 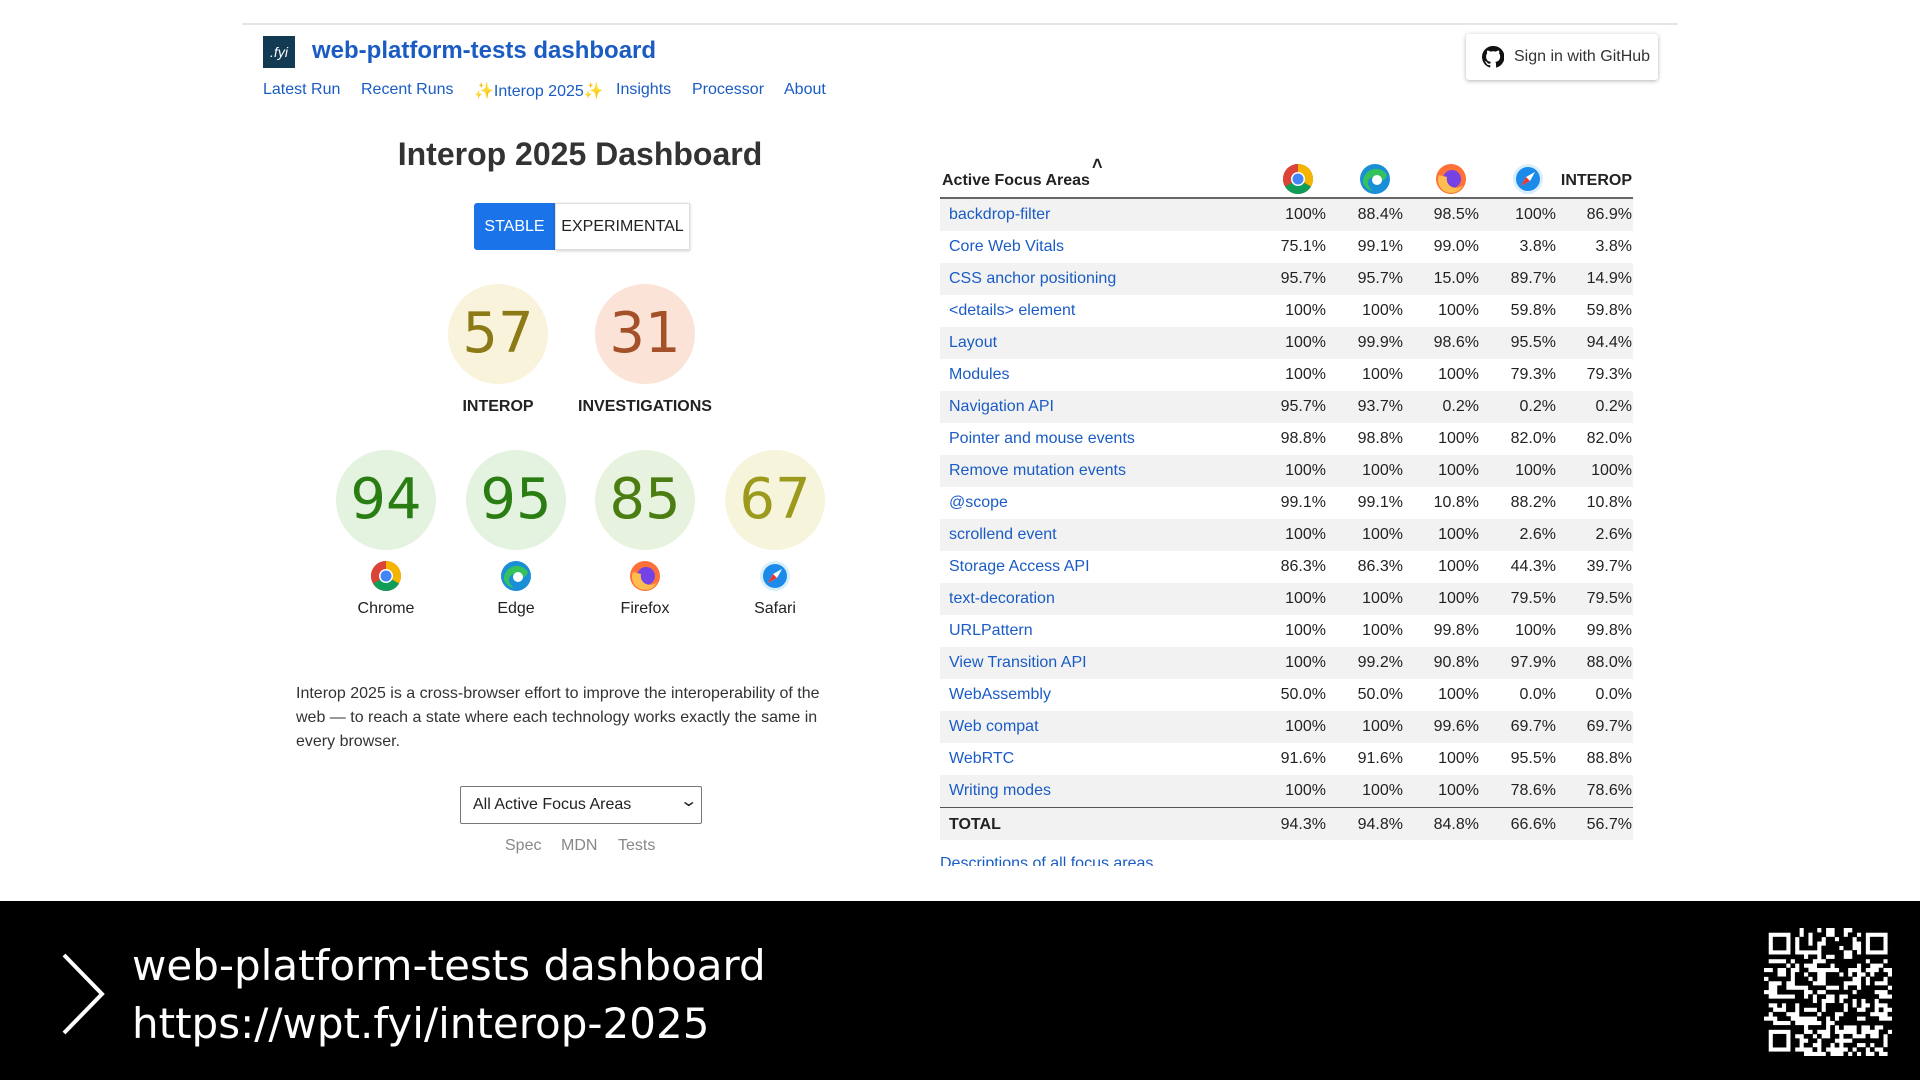 What do you see at coordinates (1007, 246) in the screenshot?
I see `focus-area-link: Core Web Vitals` at bounding box center [1007, 246].